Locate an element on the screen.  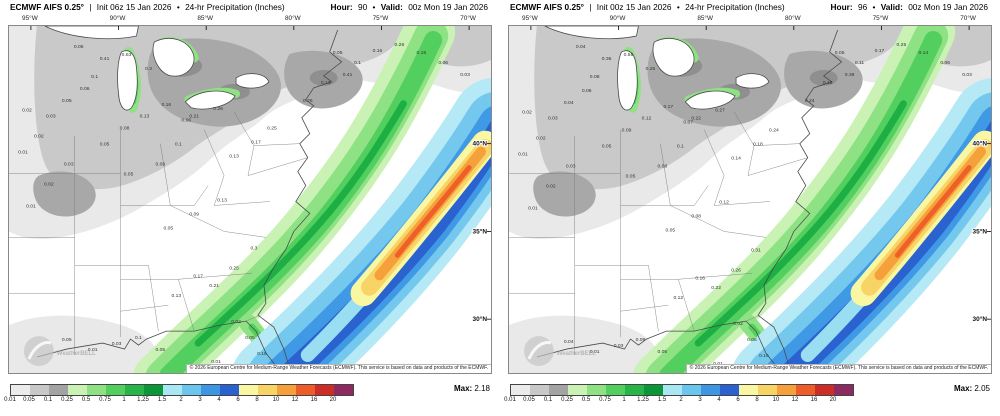
colorbar-tick: 3 is located at coordinates (700, 400).